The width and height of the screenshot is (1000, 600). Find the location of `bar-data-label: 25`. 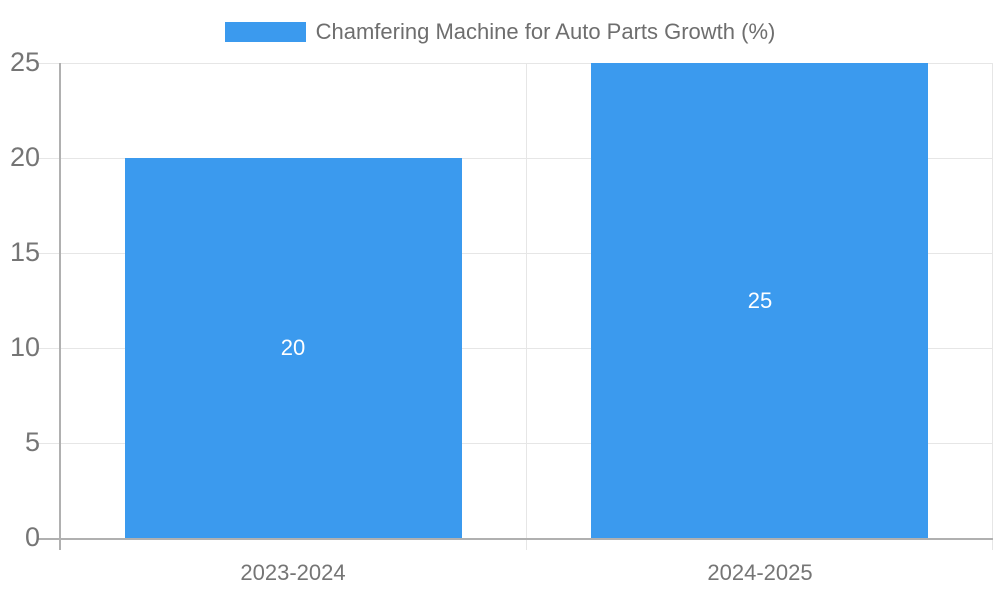

bar-data-label: 25 is located at coordinates (760, 300).